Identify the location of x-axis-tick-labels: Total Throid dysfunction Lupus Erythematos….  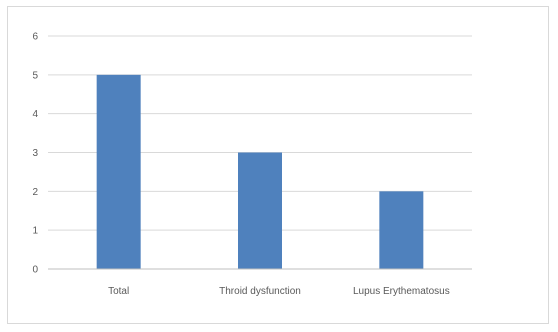
(279, 291).